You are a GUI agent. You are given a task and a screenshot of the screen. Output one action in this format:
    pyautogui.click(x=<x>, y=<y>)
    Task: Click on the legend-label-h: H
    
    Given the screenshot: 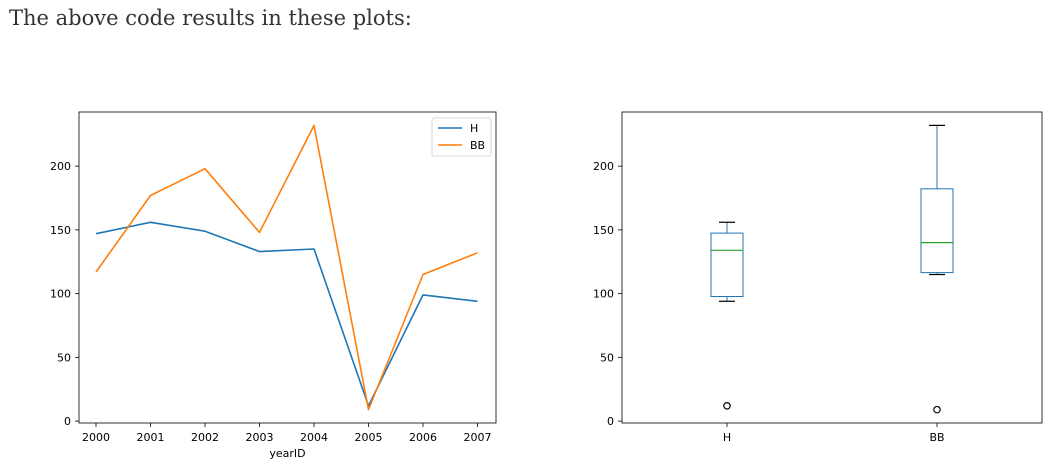 What is the action you would take?
    pyautogui.click(x=474, y=128)
    